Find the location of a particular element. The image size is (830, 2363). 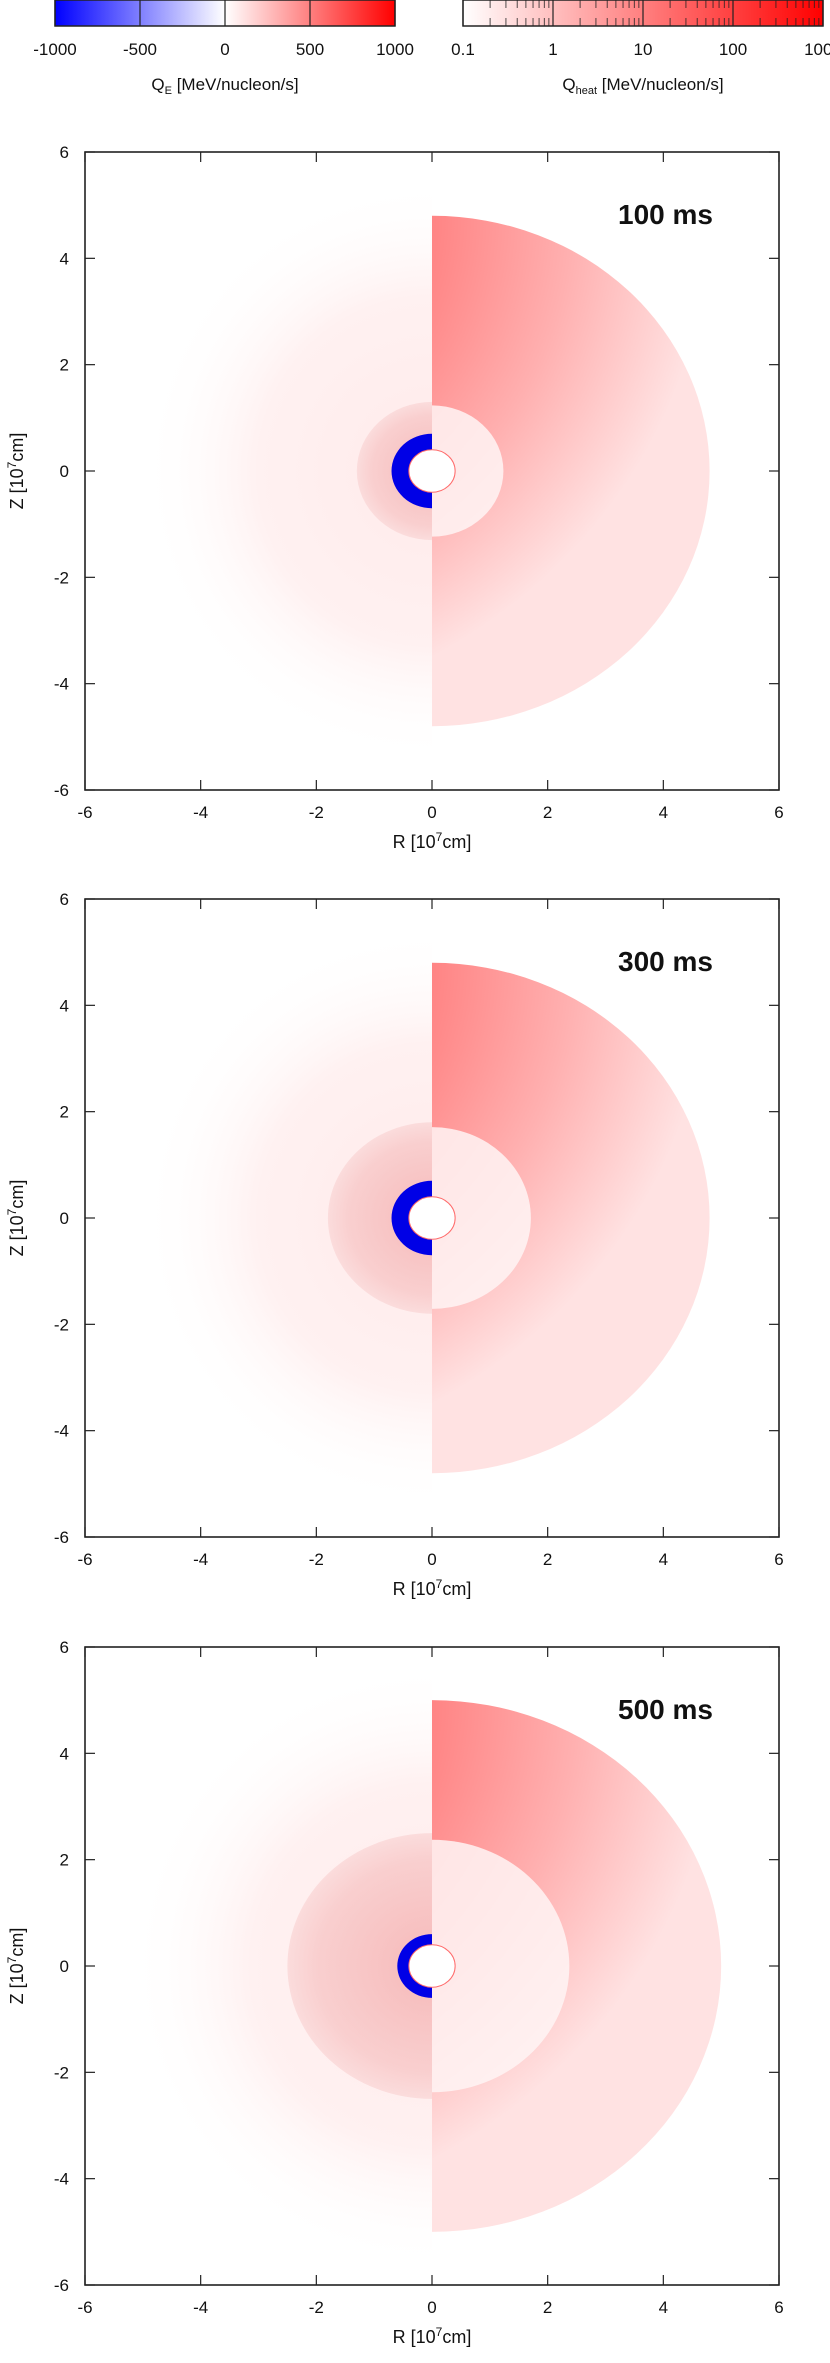

colorbar-qe-tick-label: 1000 is located at coordinates (395, 49).